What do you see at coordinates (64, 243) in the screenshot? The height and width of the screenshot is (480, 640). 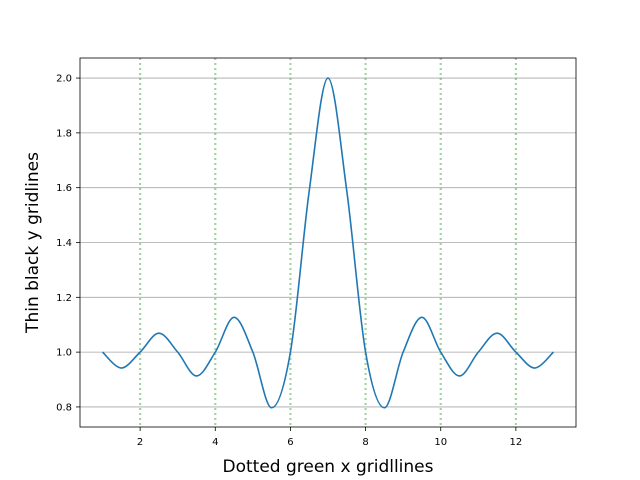 I see `y-tick-label: 1.4` at bounding box center [64, 243].